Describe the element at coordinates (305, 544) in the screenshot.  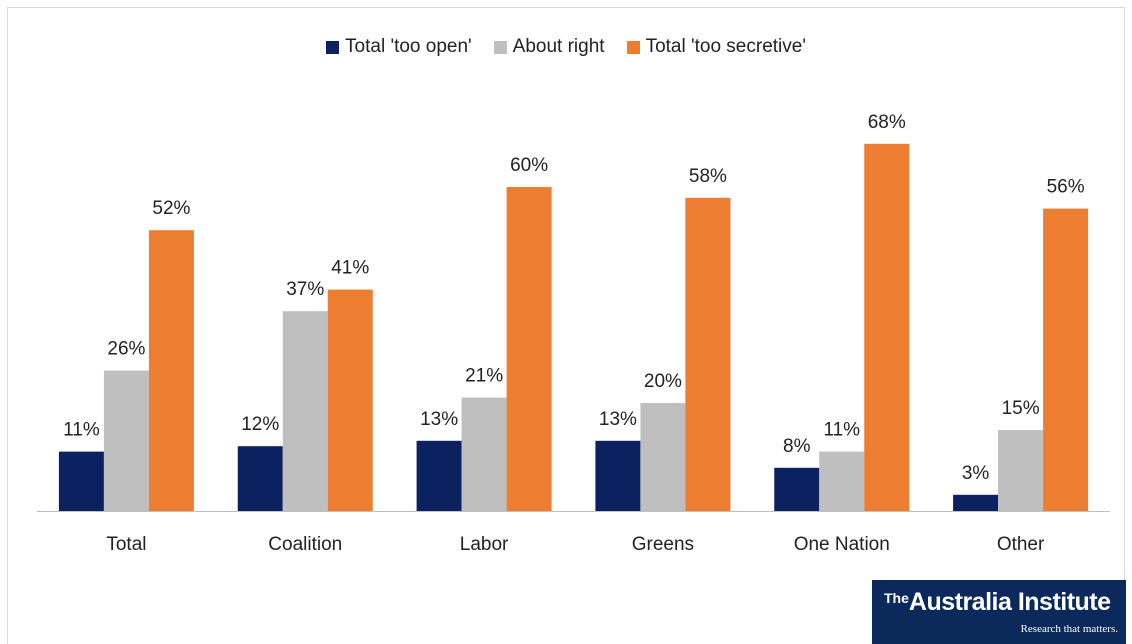
I see `category-label-coalition: Coalition` at that location.